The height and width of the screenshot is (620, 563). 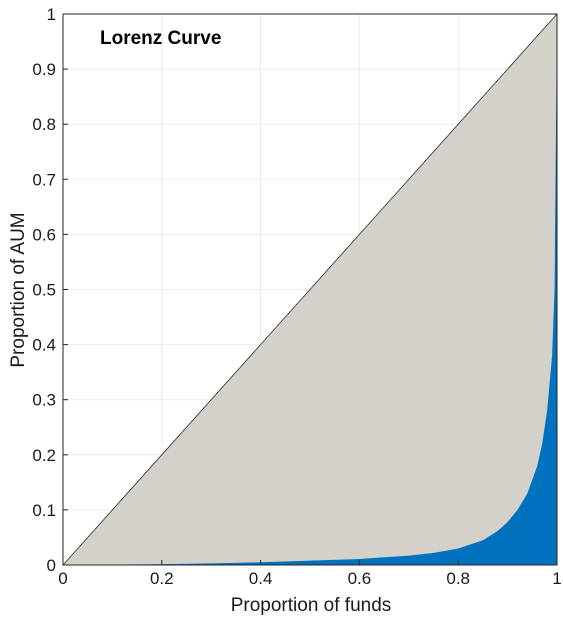 I want to click on y-tick-label: 0.9, so click(x=44, y=69).